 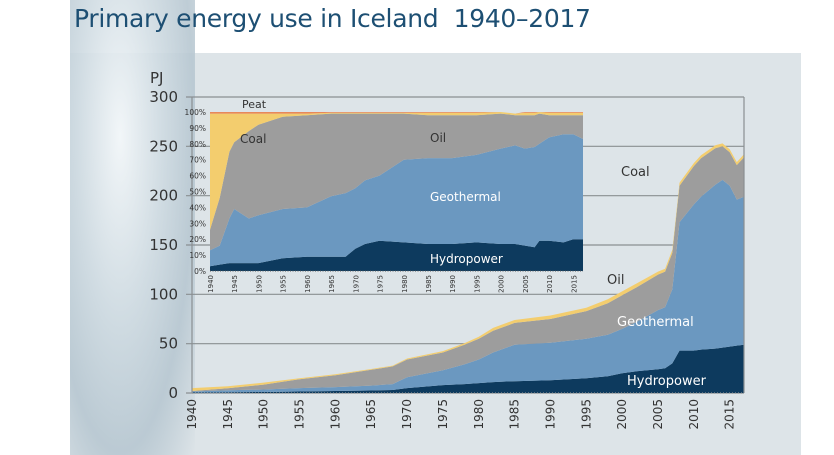 I want to click on x-tick-label: 1975, so click(x=443, y=414).